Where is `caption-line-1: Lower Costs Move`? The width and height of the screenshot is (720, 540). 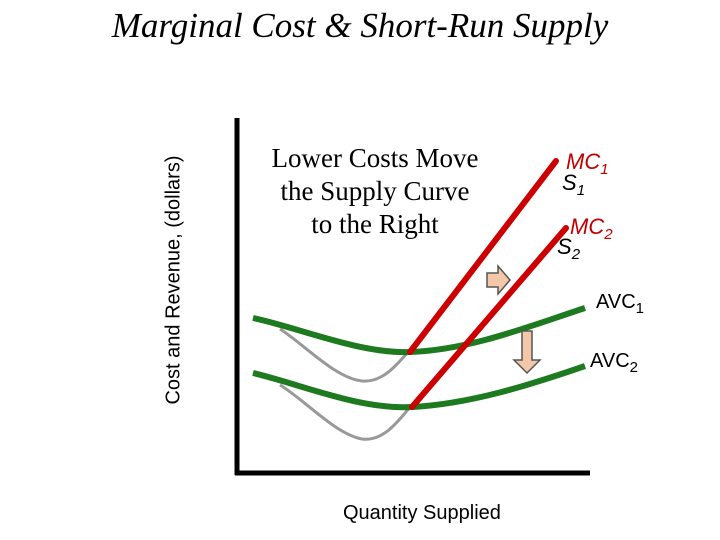 caption-line-1: Lower Costs Move is located at coordinates (375, 158).